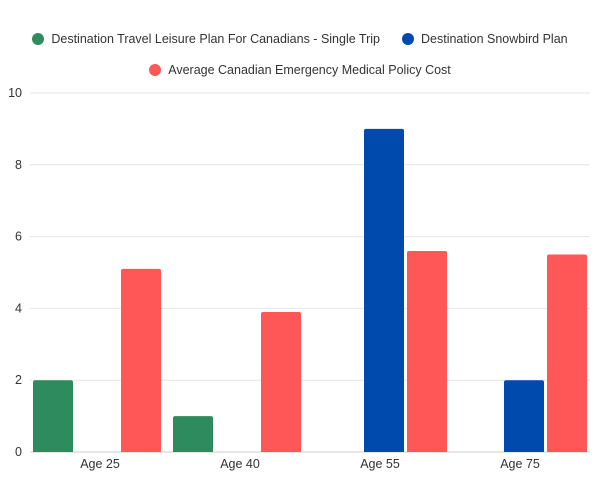 Image resolution: width=600 pixels, height=500 pixels. What do you see at coordinates (18, 380) in the screenshot?
I see `y-tick-label: 2` at bounding box center [18, 380].